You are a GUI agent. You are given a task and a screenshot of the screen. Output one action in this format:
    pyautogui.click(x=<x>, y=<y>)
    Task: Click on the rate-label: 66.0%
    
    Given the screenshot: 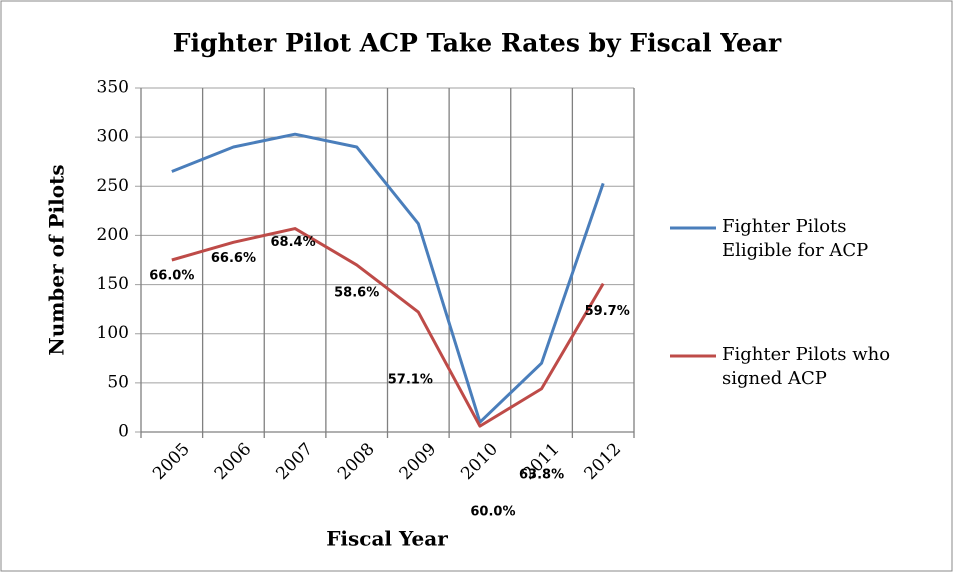 What is the action you would take?
    pyautogui.click(x=171, y=276)
    